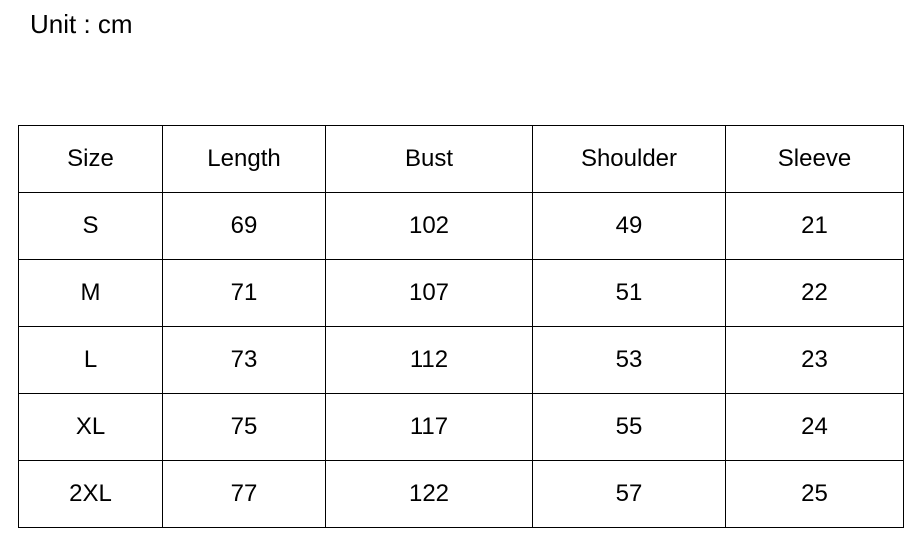  Describe the element at coordinates (629, 159) in the screenshot. I see `column-header-shoulder: Shoulder` at that location.